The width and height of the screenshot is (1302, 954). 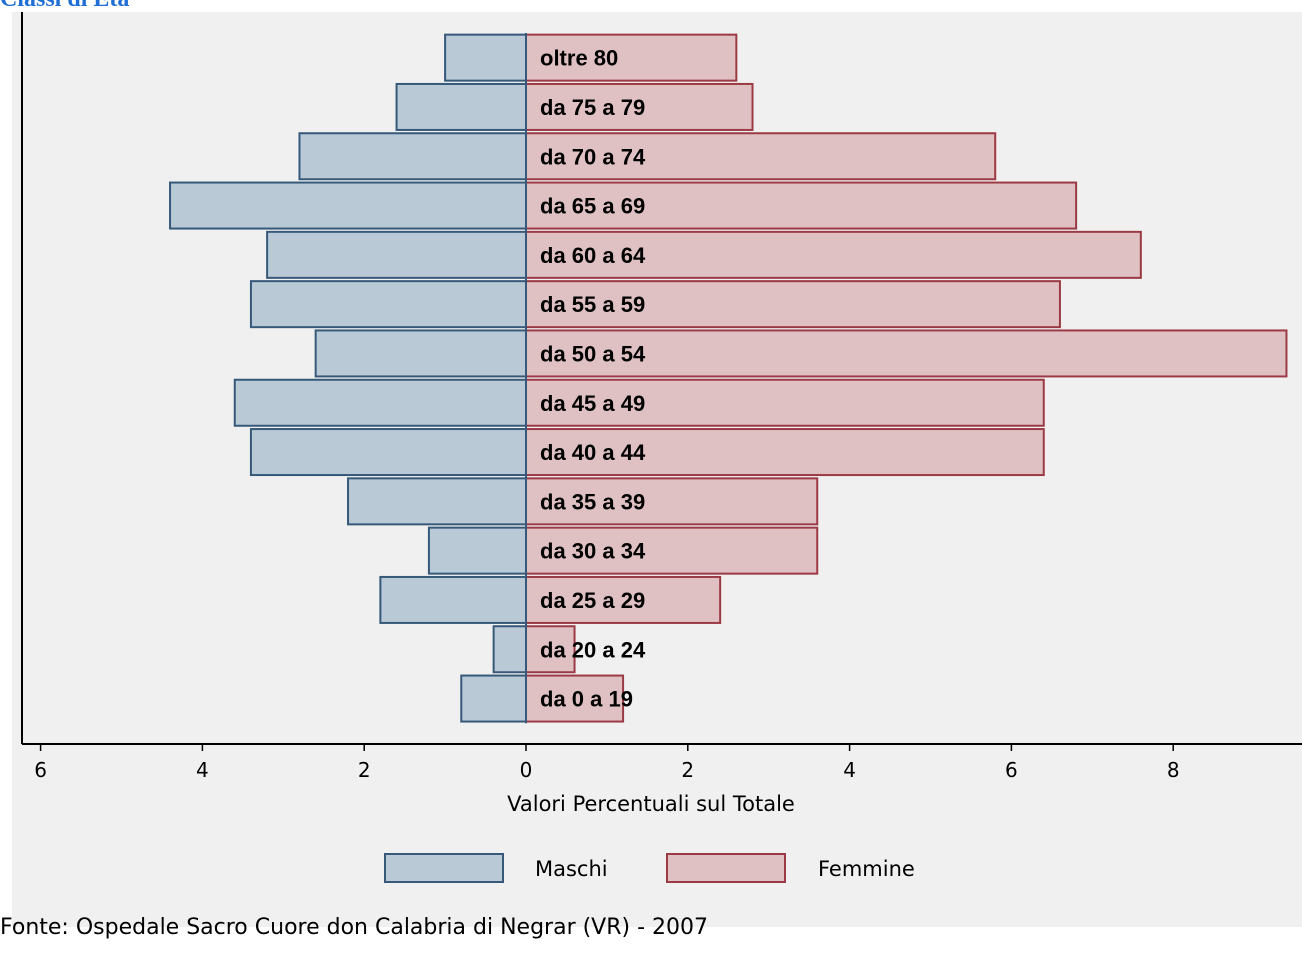 I want to click on category-label-3: da 65 a 69, so click(x=592, y=206).